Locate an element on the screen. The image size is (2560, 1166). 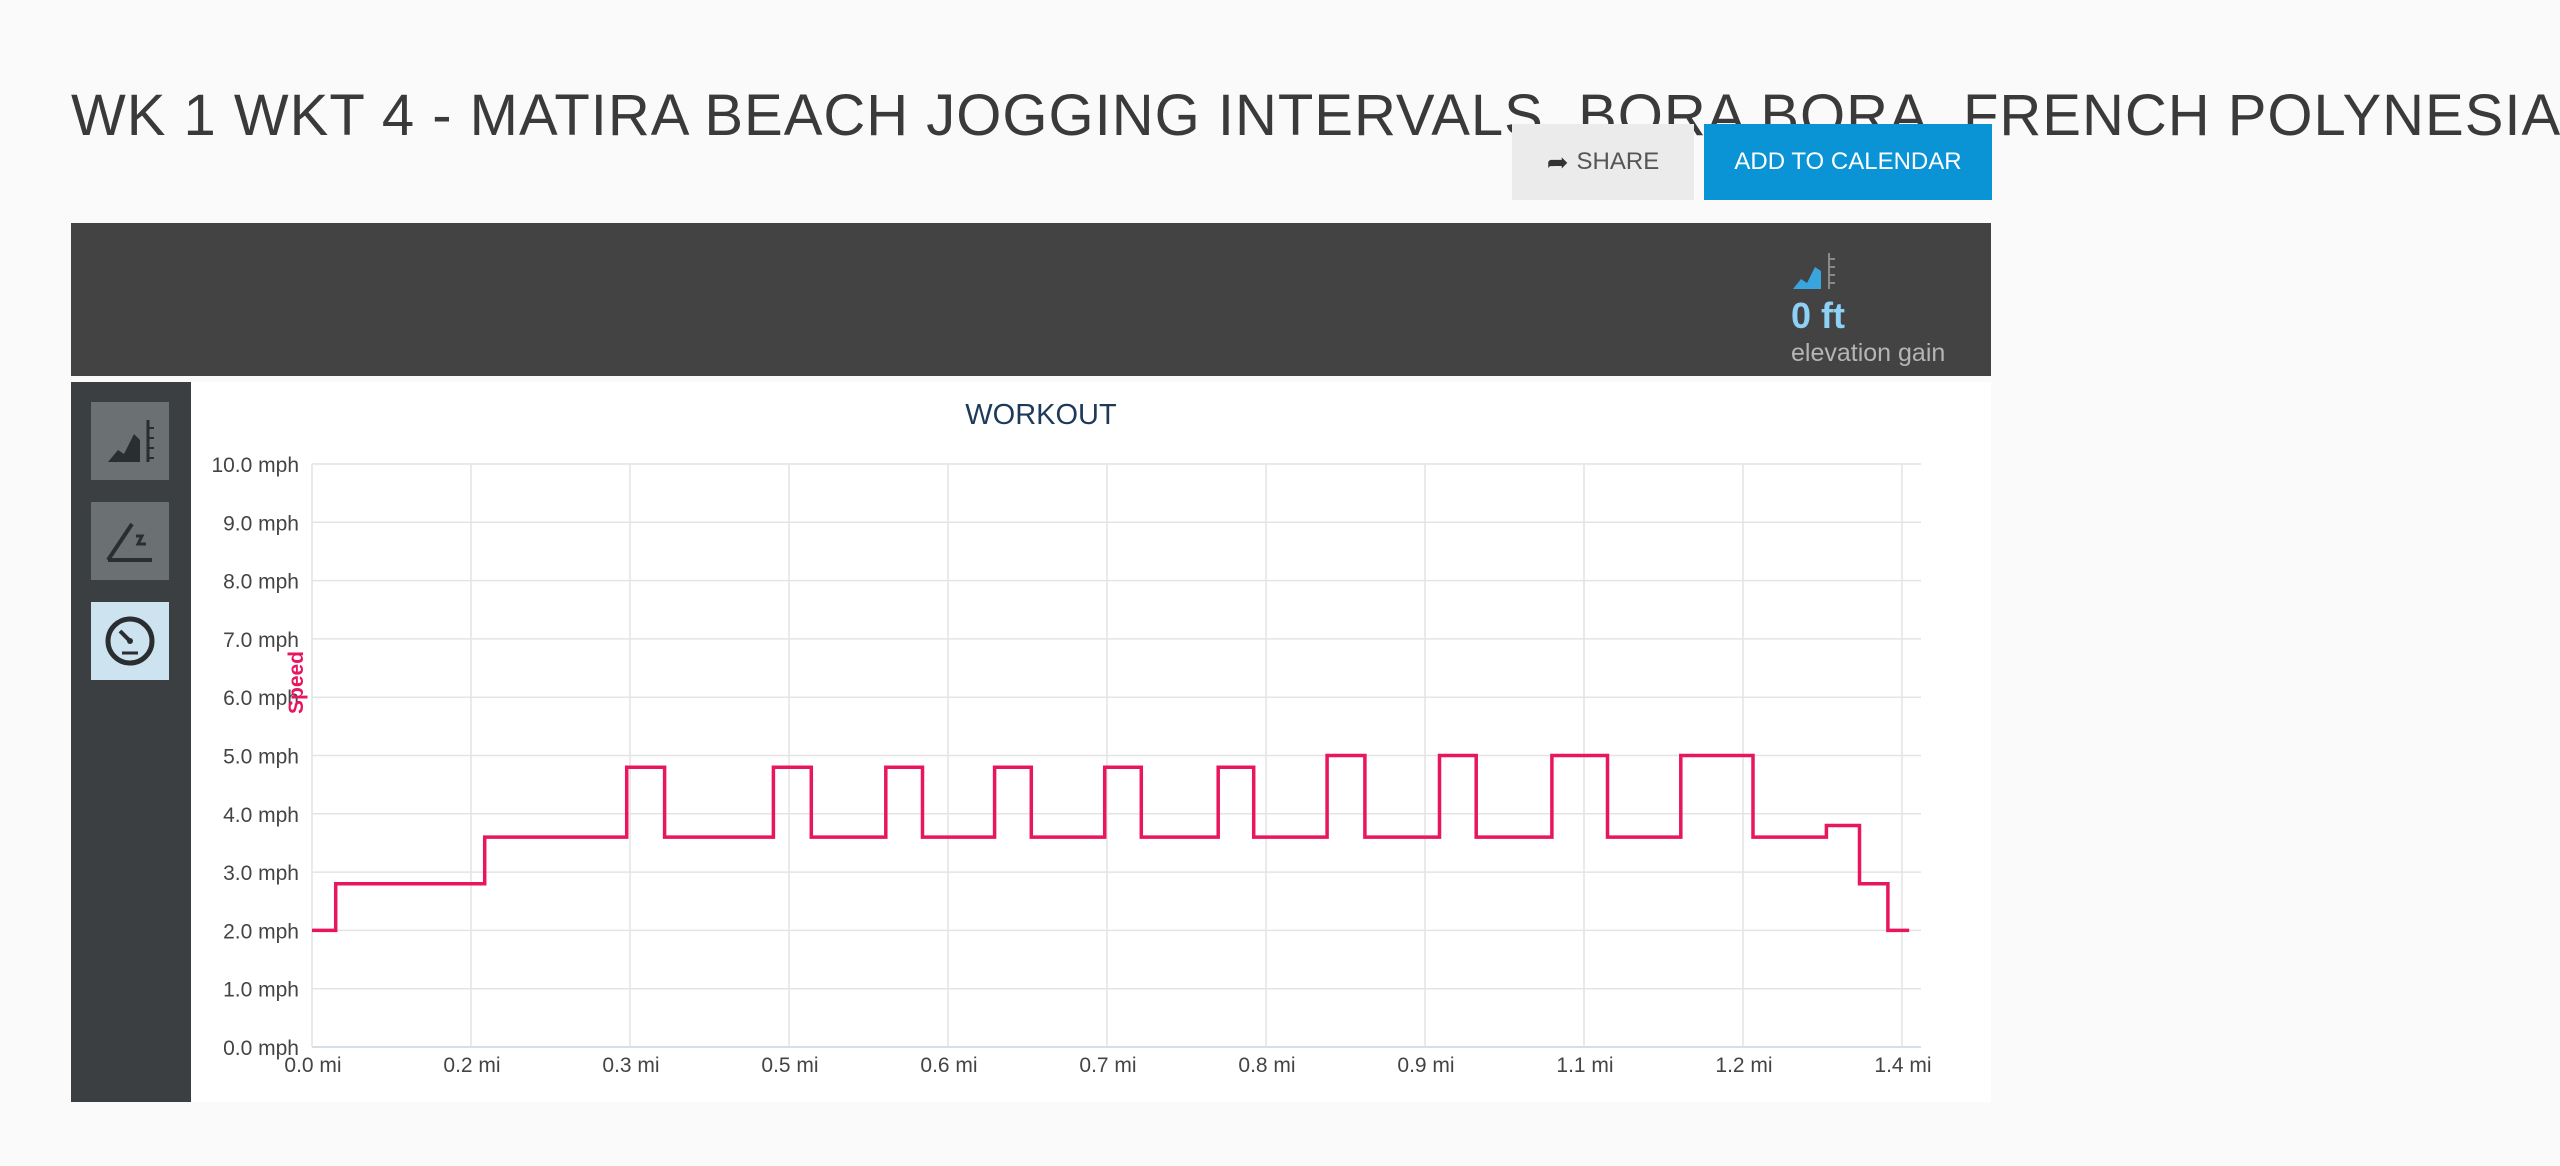
y-tick-label: 4.0 mph is located at coordinates (261, 815).